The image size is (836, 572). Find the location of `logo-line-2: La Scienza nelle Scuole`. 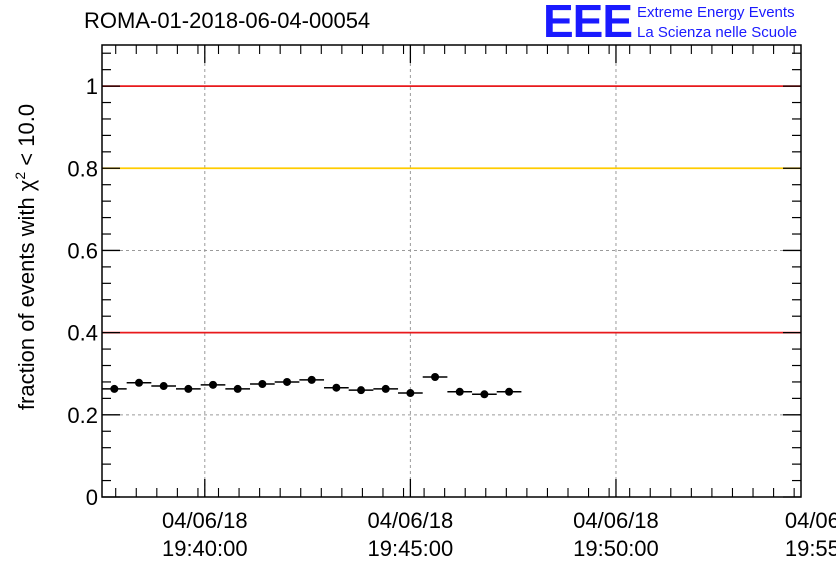

logo-line-2: La Scienza nelle Scuole is located at coordinates (717, 32).